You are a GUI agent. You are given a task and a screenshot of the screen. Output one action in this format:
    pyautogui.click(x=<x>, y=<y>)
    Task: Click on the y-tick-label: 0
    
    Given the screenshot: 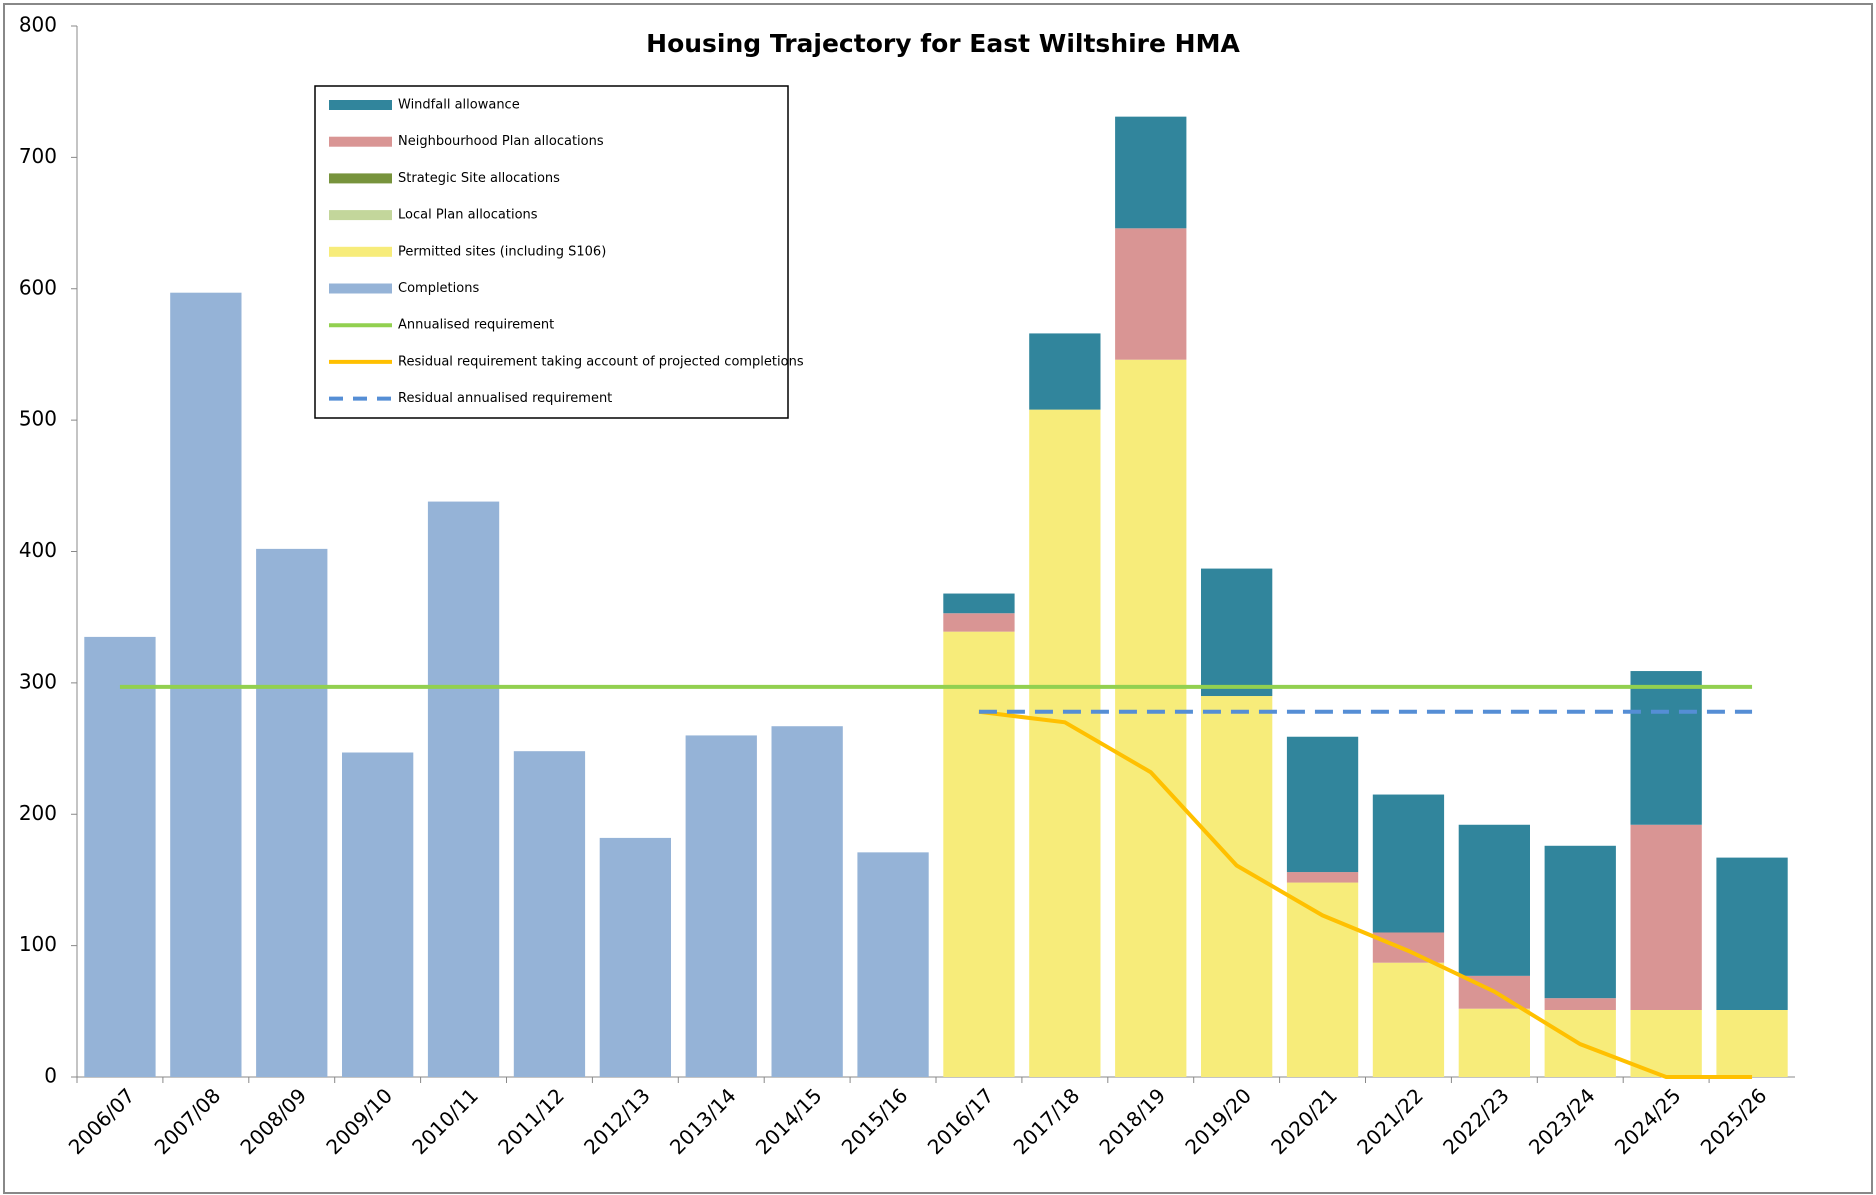 What is the action you would take?
    pyautogui.click(x=50, y=1076)
    